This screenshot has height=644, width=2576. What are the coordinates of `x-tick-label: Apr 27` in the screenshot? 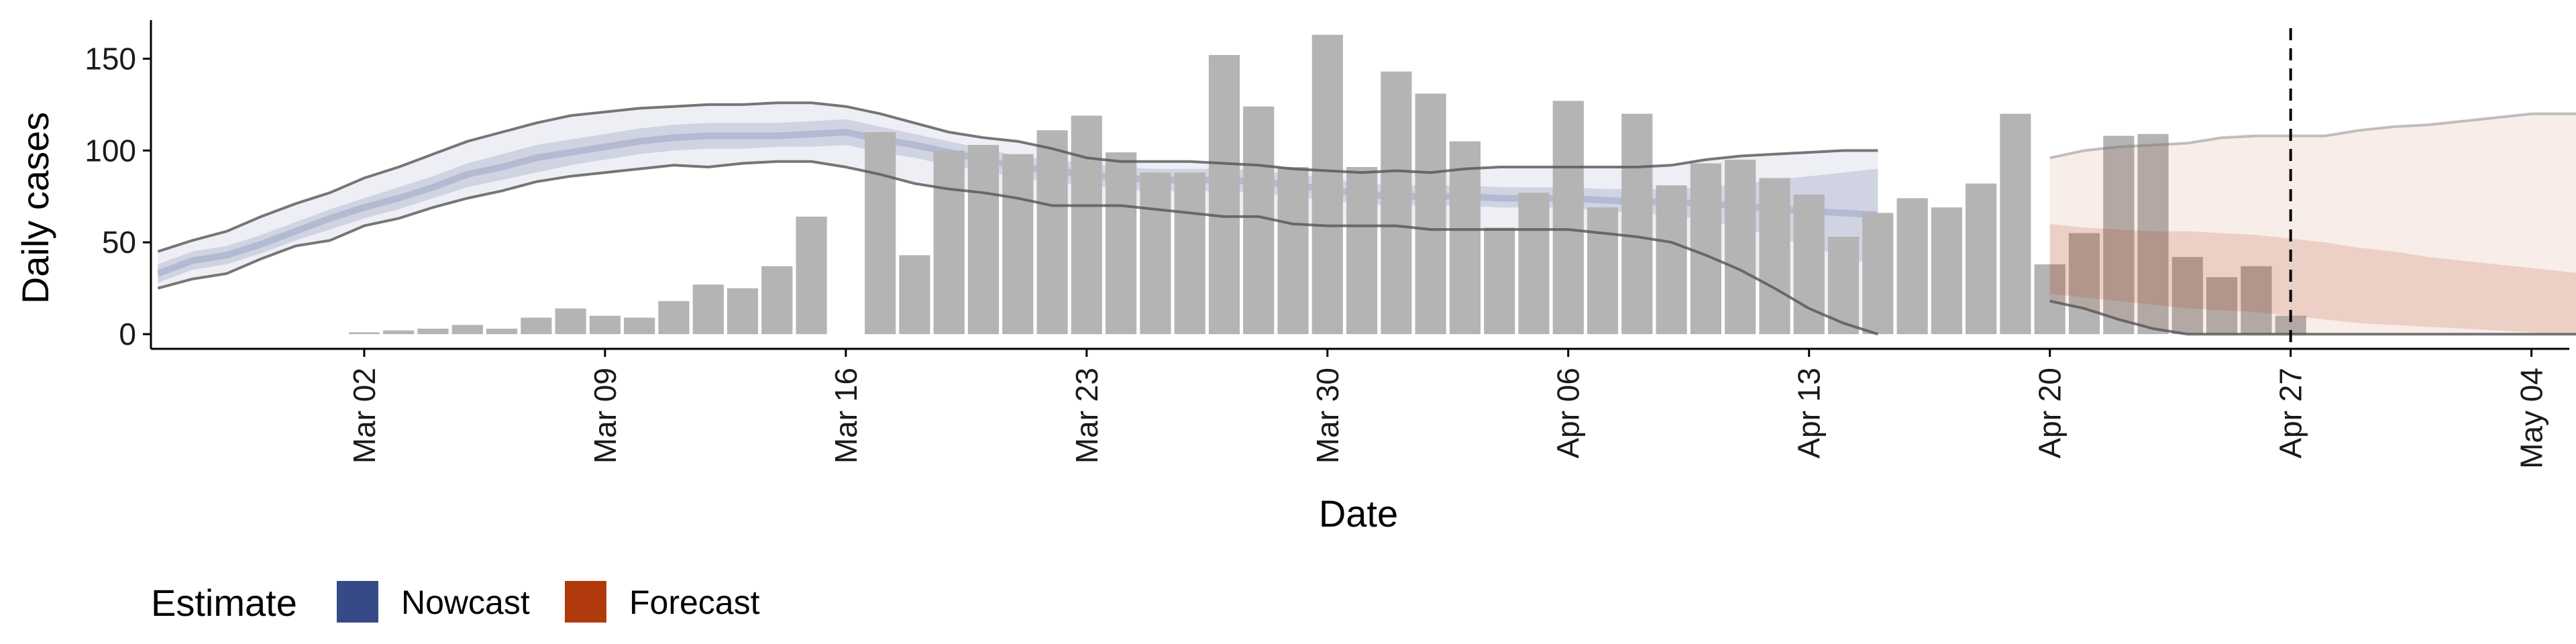 It's located at (2290, 413).